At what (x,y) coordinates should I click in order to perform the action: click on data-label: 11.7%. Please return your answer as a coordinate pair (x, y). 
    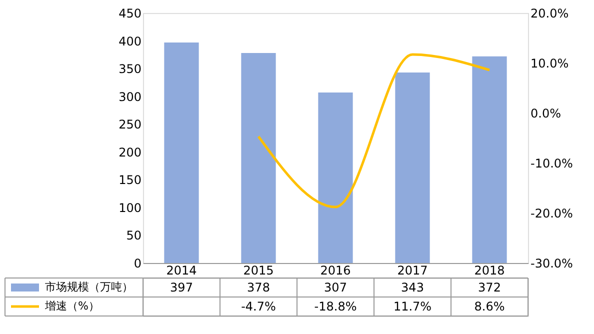
    Looking at the image, I should click on (412, 307).